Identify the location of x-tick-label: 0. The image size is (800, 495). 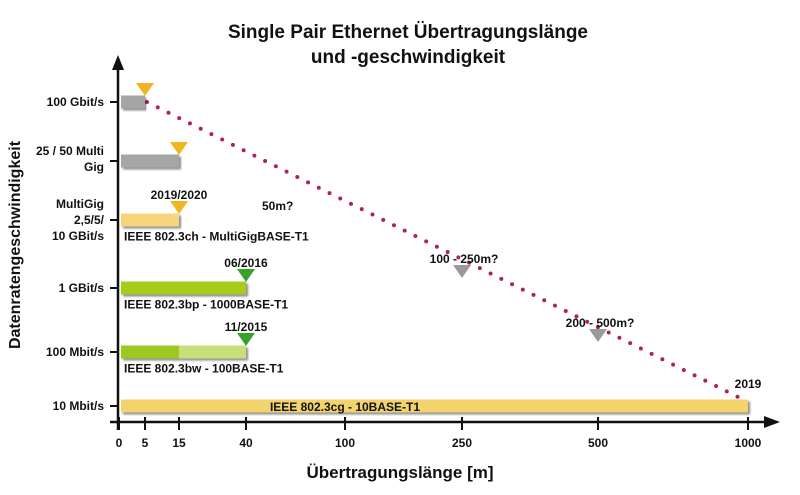
(119, 443).